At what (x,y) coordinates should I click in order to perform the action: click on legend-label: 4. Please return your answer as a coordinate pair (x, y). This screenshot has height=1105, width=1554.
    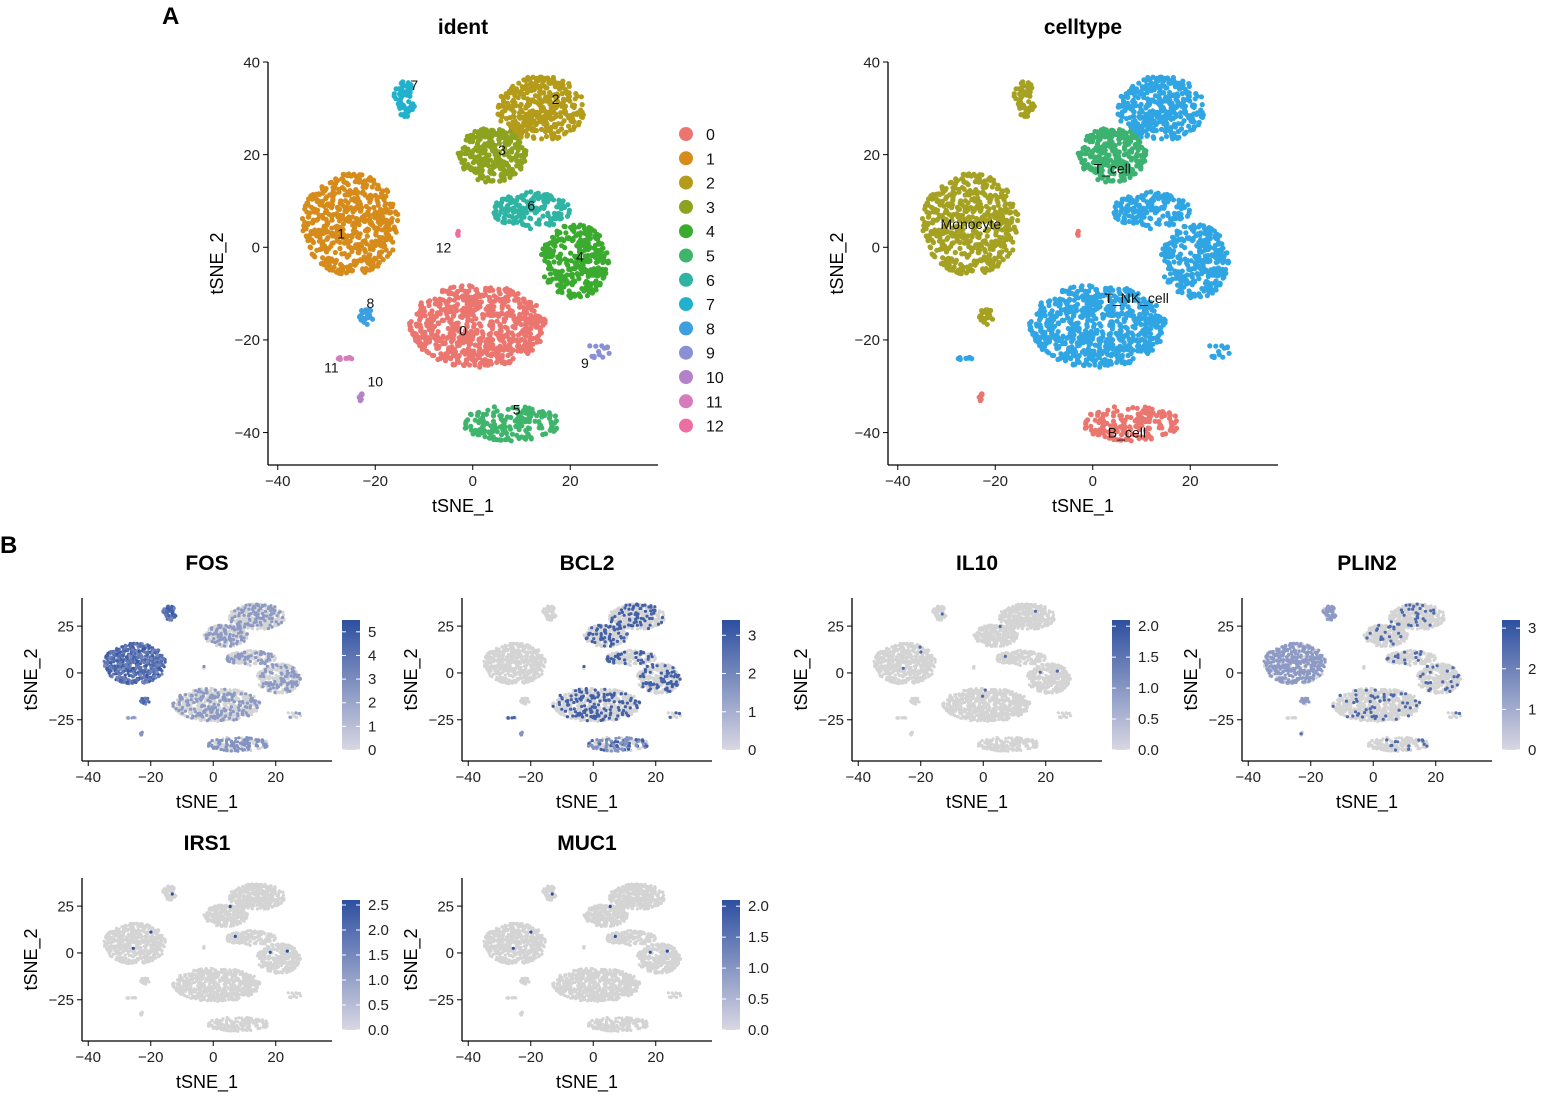
    Looking at the image, I should click on (710, 232).